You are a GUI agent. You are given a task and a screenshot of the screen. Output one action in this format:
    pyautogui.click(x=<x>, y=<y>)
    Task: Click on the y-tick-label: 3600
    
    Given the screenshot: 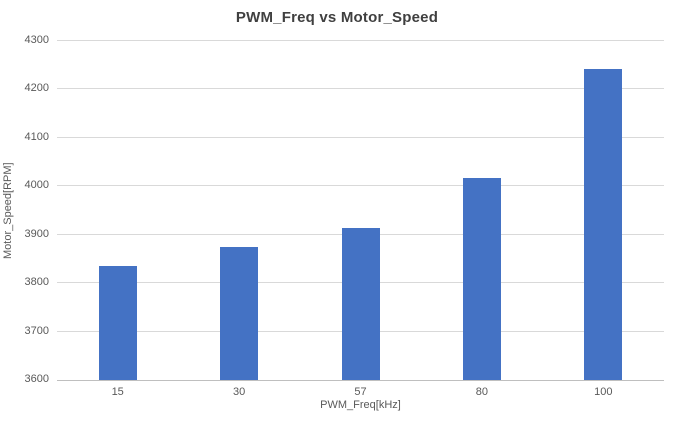 What is the action you would take?
    pyautogui.click(x=36, y=379)
    